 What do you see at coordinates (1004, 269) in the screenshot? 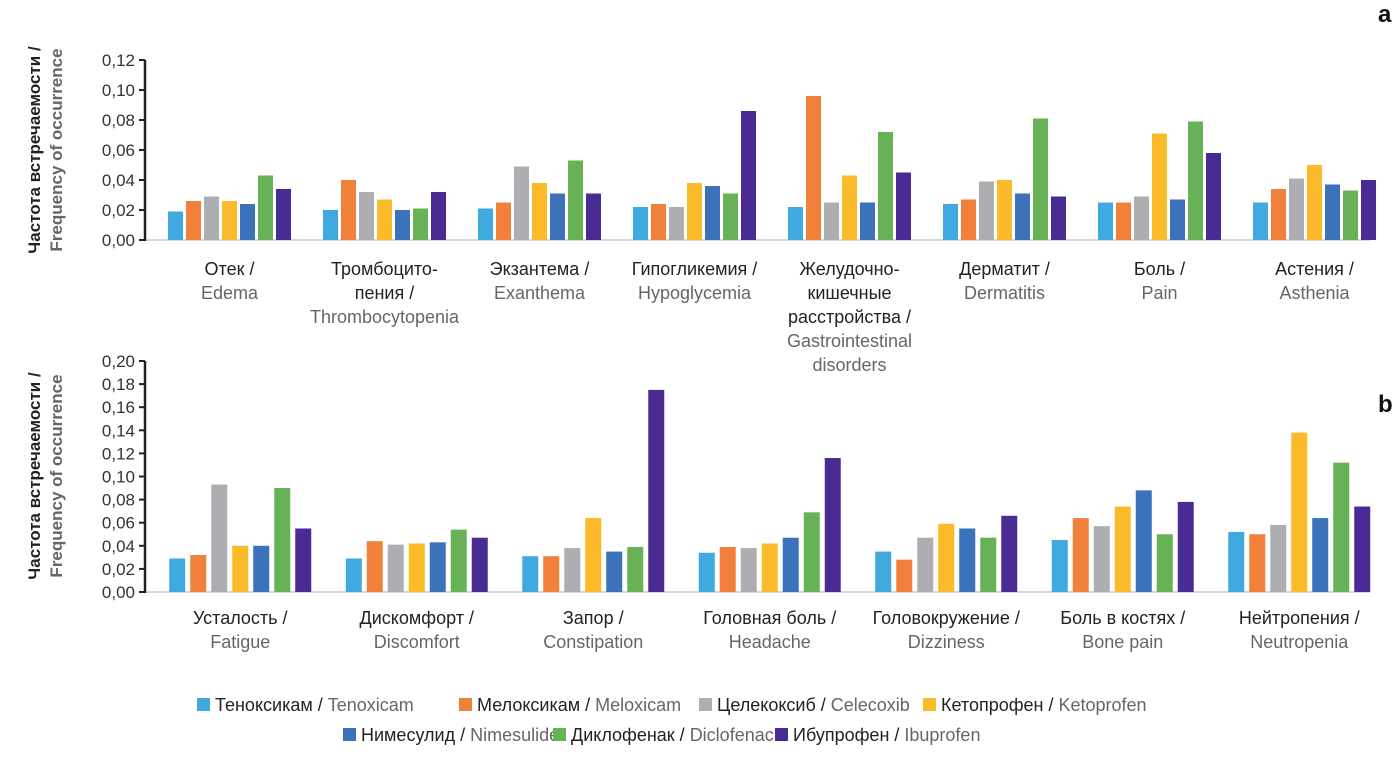
I see `category-label-ru: Дерматит /` at bounding box center [1004, 269].